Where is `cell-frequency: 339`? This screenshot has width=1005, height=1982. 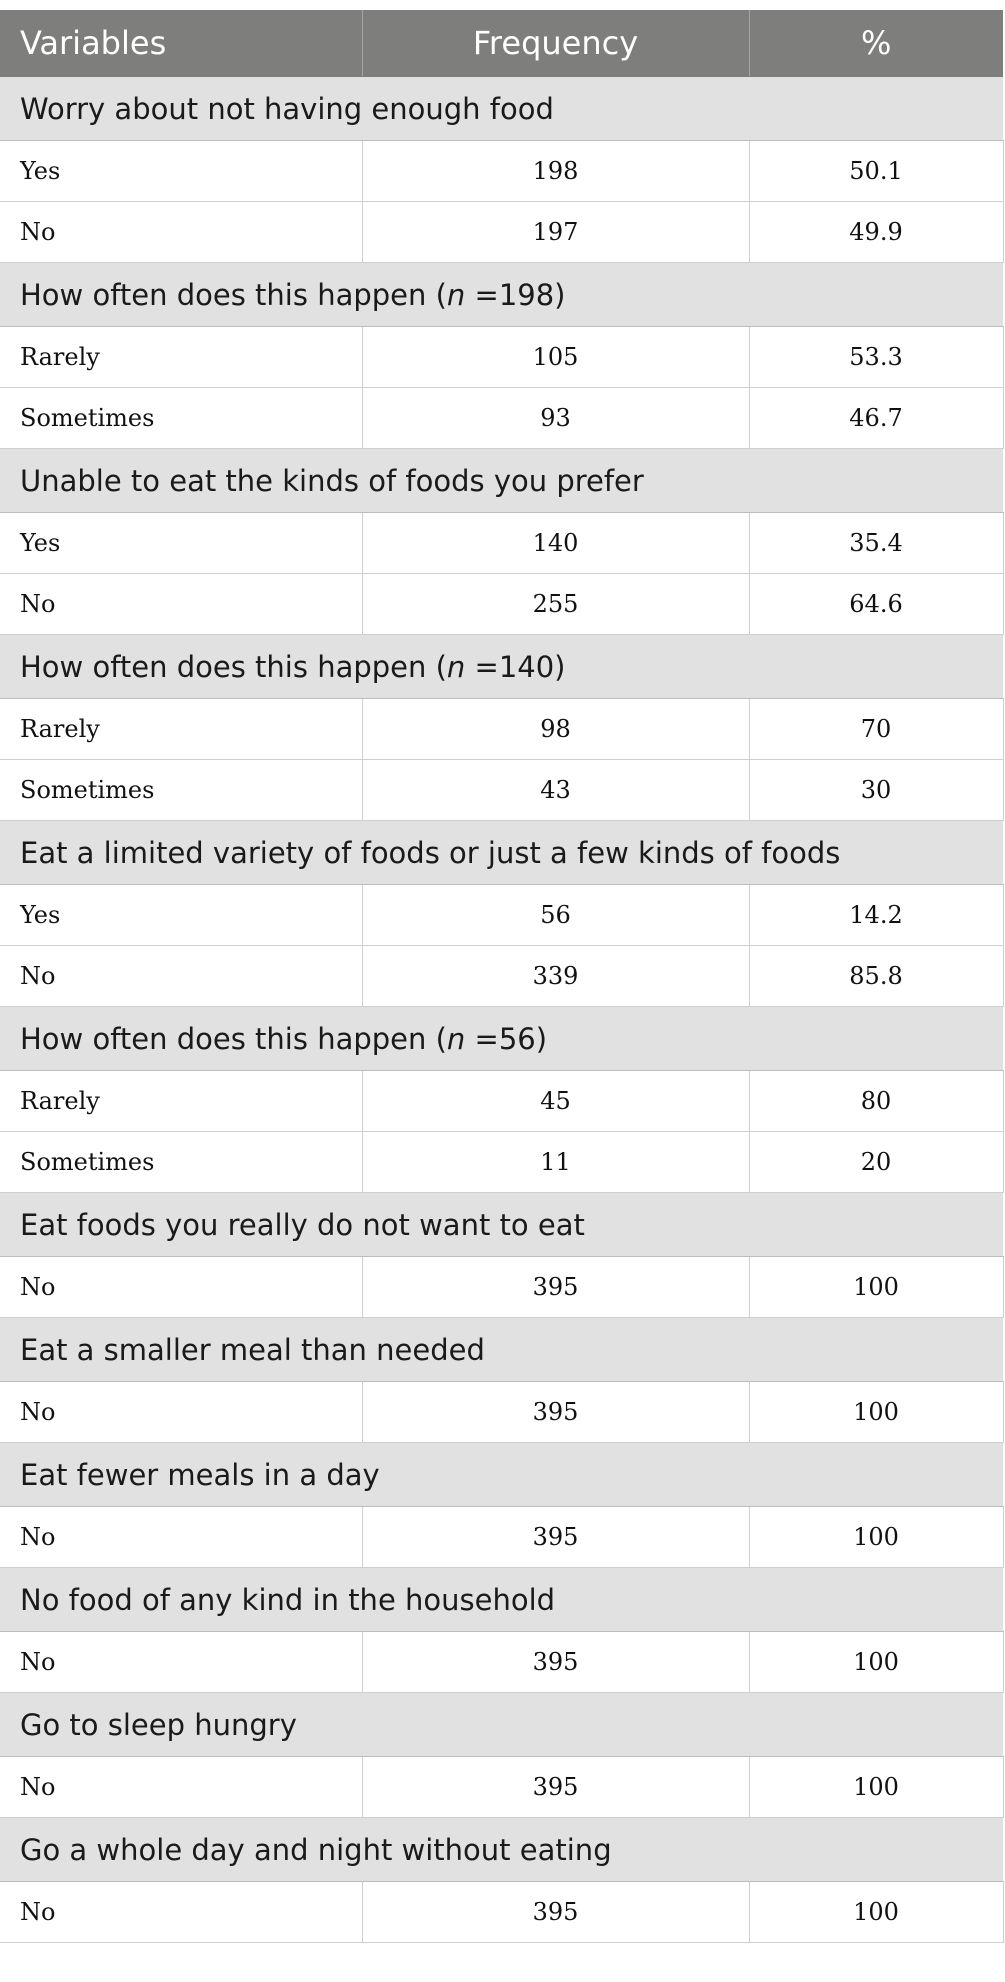
cell-frequency: 339 is located at coordinates (555, 976).